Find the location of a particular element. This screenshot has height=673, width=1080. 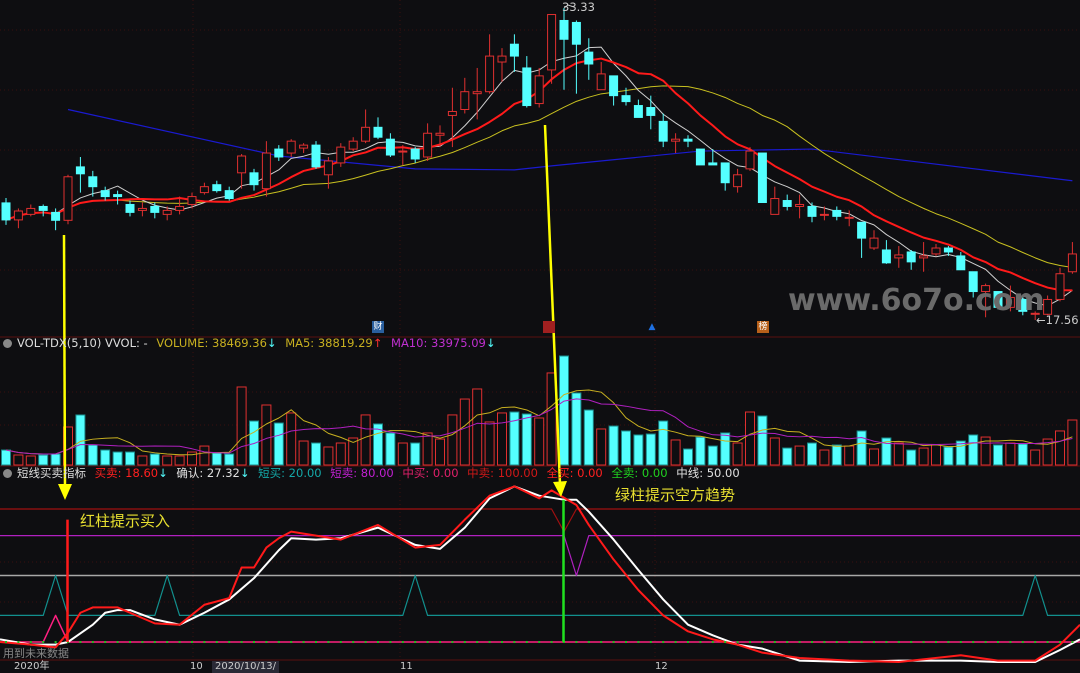

buy-hint-annotation: 红柱提示买入 is located at coordinates (125, 521).